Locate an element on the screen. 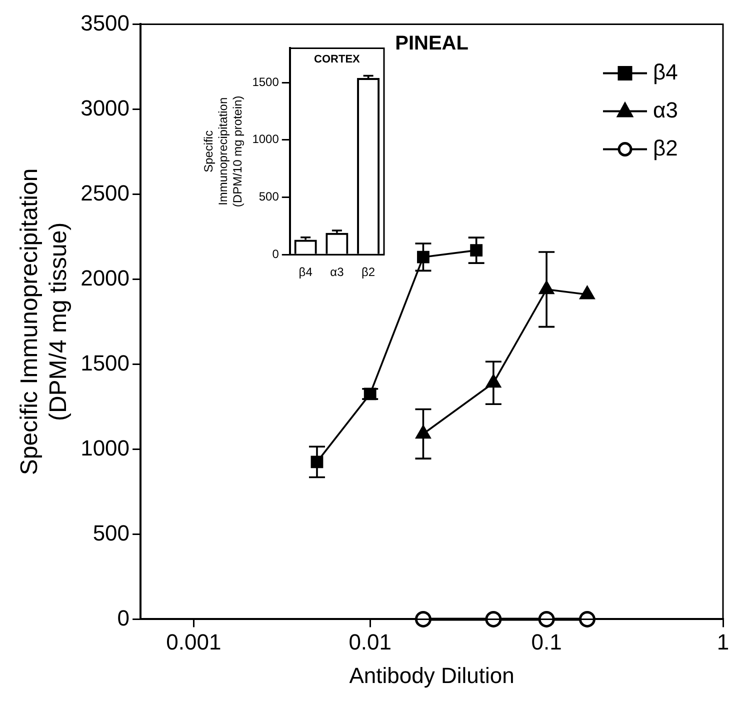  y-tick-label: 3000 is located at coordinates (105, 107).